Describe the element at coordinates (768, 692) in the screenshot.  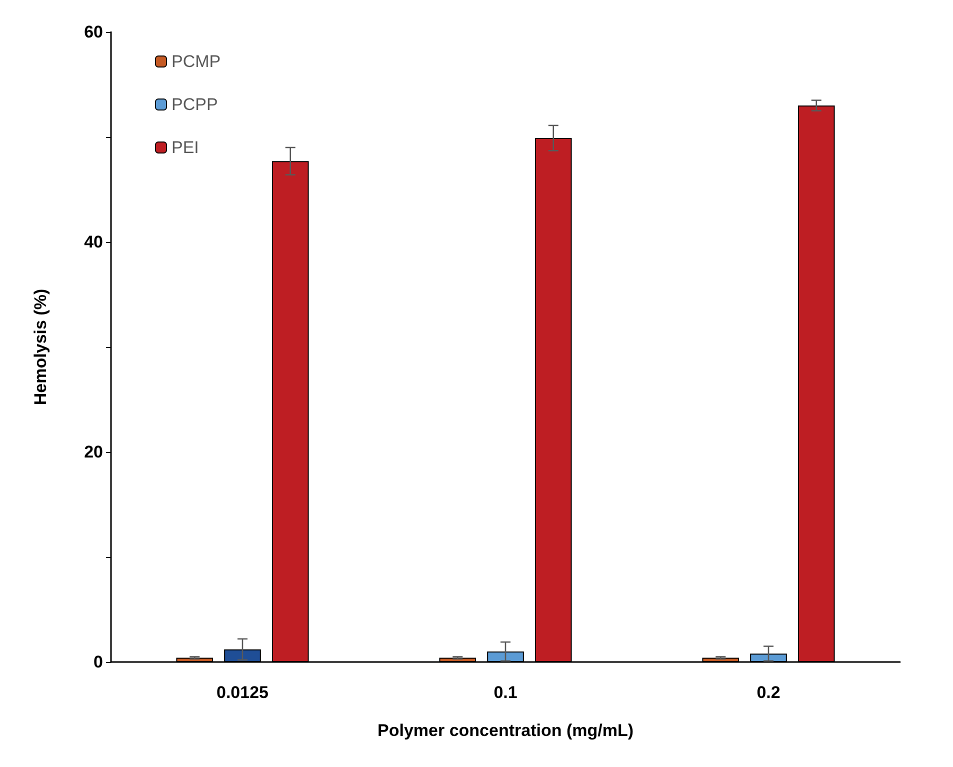
I see `x-tick-label: 0.2` at that location.